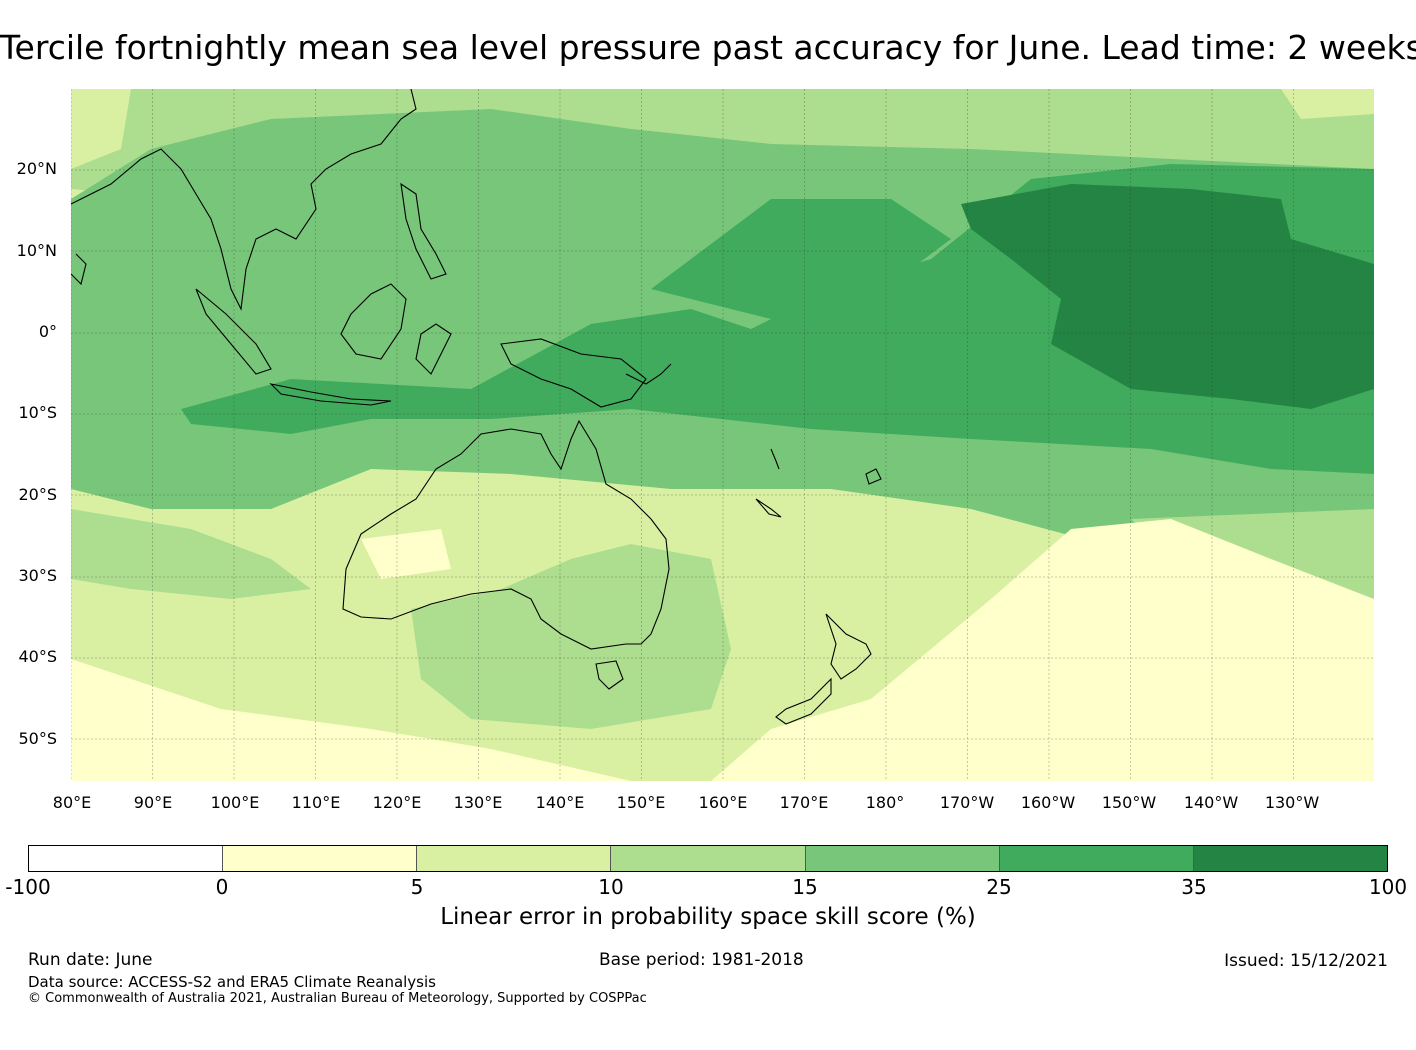 This screenshot has width=1416, height=1050. What do you see at coordinates (101, 129) in the screenshot?
I see `skill-region-5-10-nw` at bounding box center [101, 129].